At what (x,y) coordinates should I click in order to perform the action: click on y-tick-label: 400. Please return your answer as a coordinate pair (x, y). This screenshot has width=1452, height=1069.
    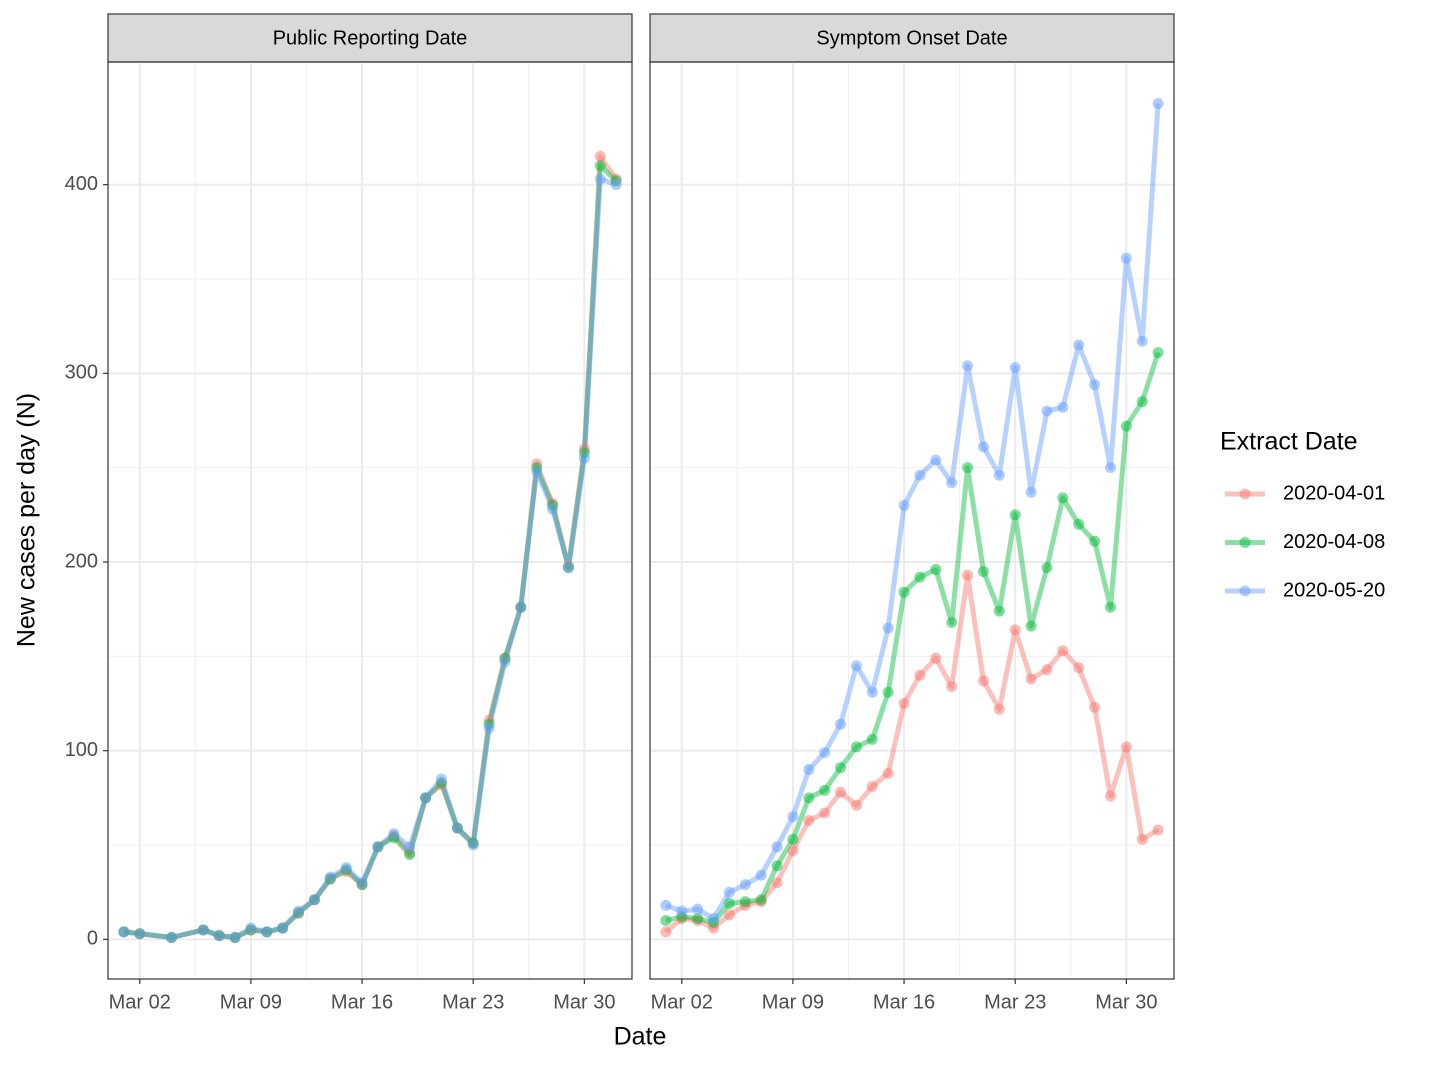
    Looking at the image, I should click on (81, 184).